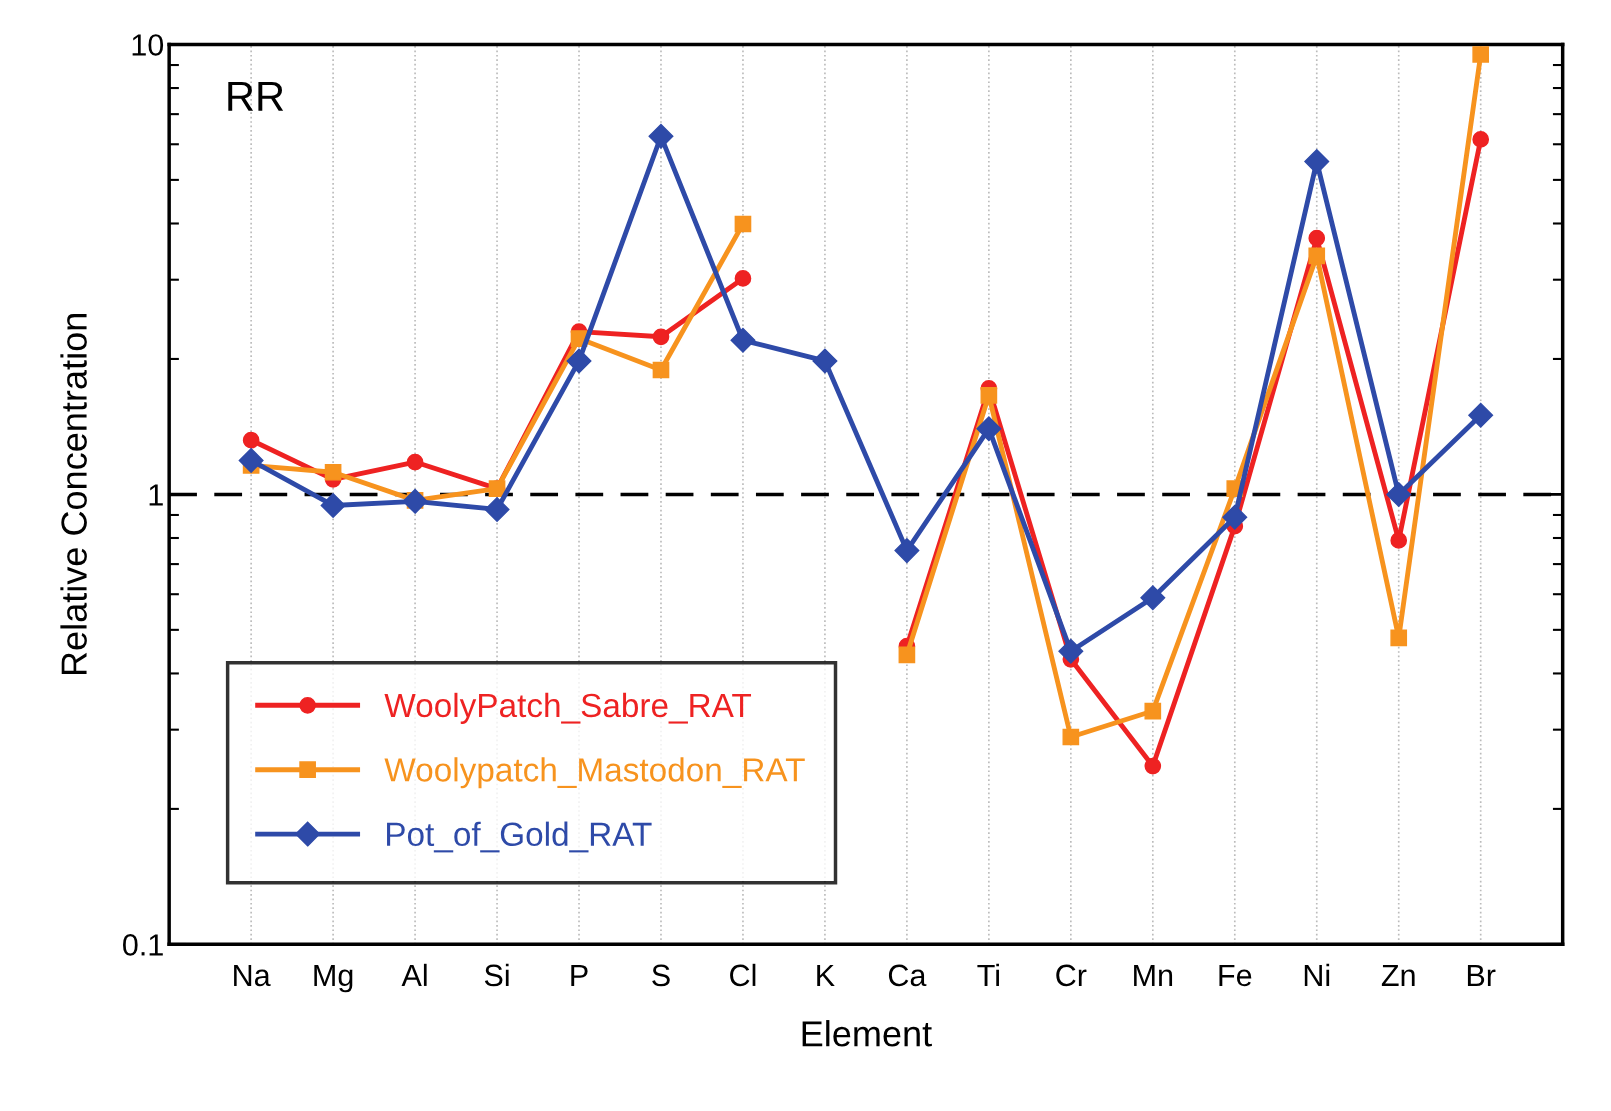 This screenshot has height=1111, width=1611. What do you see at coordinates (156, 495) in the screenshot?
I see `y-tick-label: 1` at bounding box center [156, 495].